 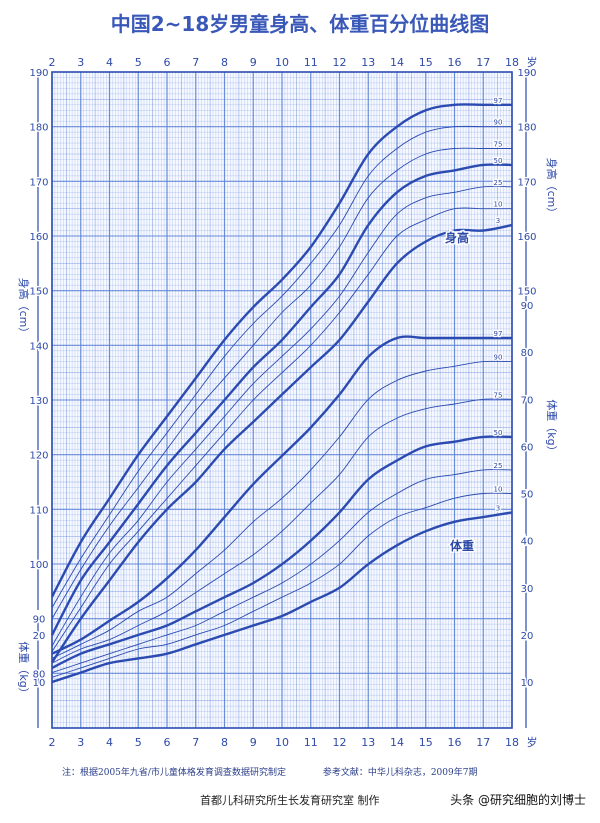 I want to click on height-axis-label-right: 身高（cm）, so click(x=552, y=188).